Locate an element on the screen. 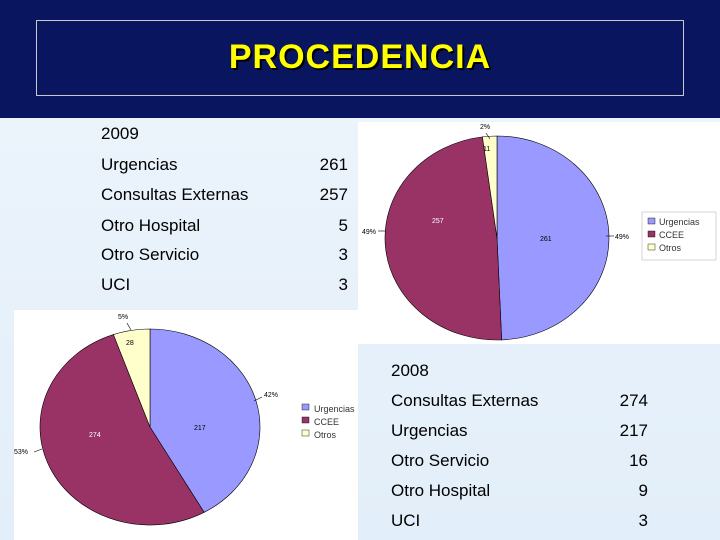 This screenshot has height=540, width=720. table-row-value: 16 is located at coordinates (638, 460).